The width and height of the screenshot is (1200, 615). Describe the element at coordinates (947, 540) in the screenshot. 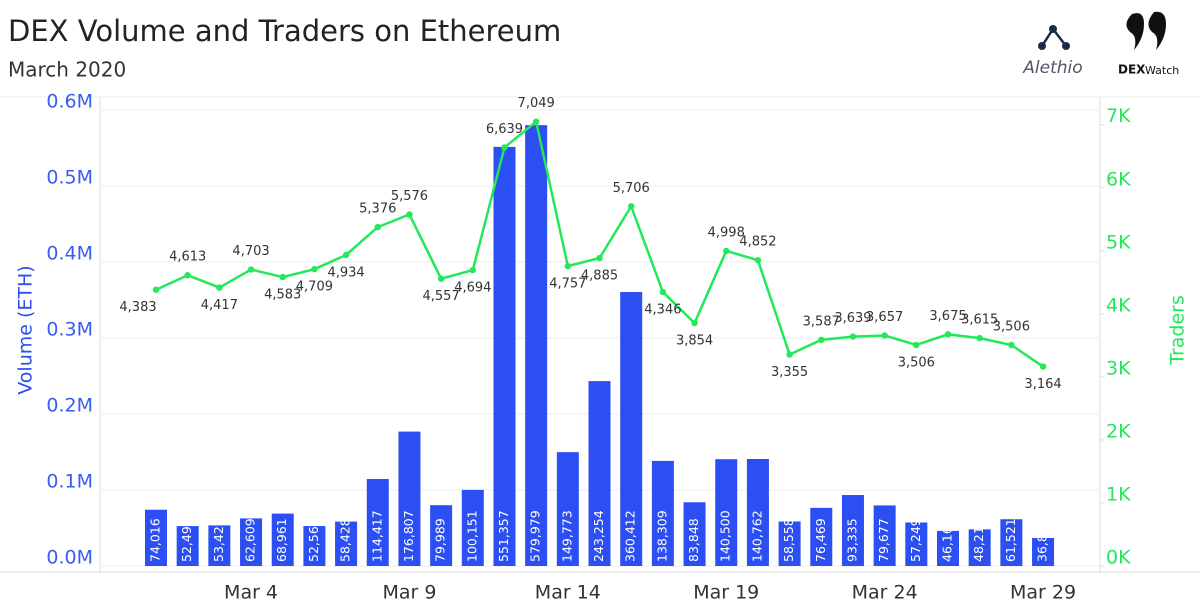

I see `bar-label: 46,162` at that location.